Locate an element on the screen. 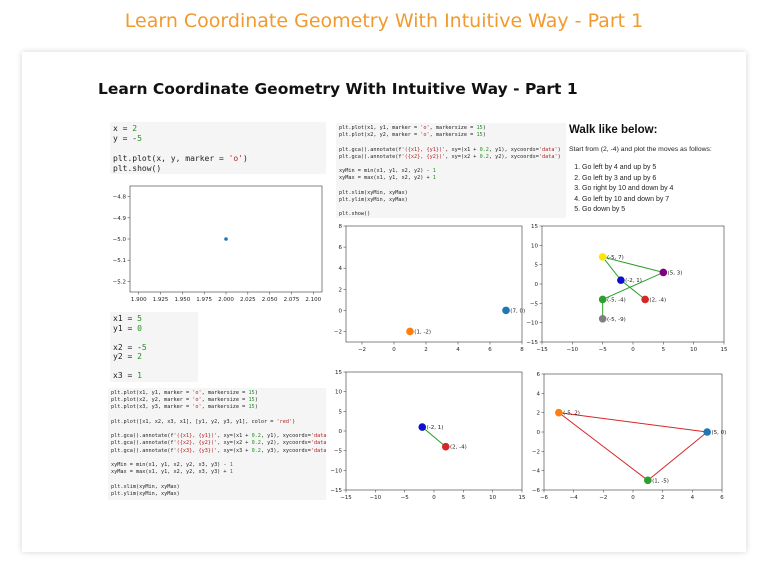 This screenshot has width=768, height=578. y-tick-label: 6 is located at coordinates (341, 248).